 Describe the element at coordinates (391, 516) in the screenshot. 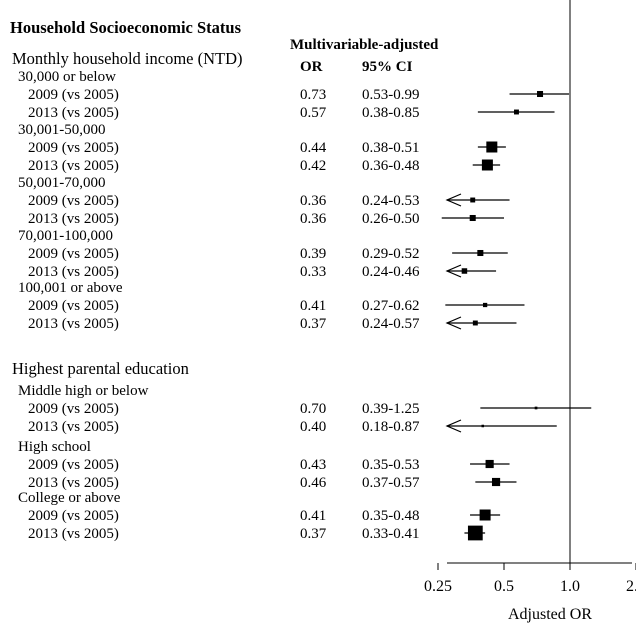

I see `ci-value: 0.35-0.48` at that location.